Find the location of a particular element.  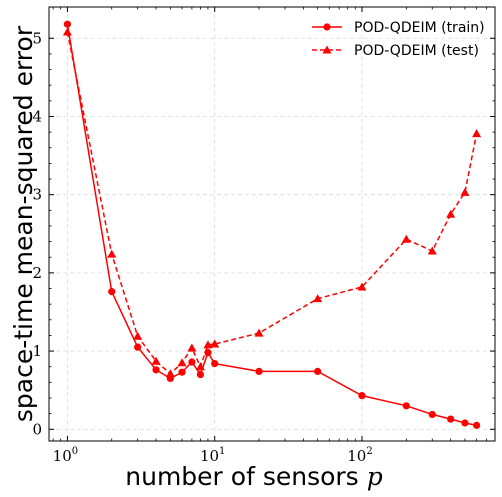

y-tick-label: 5 is located at coordinates (37, 38).